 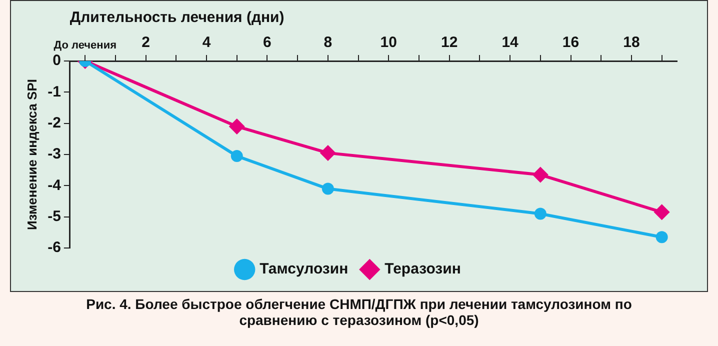 I want to click on x-tick-label: 6, so click(x=267, y=43).